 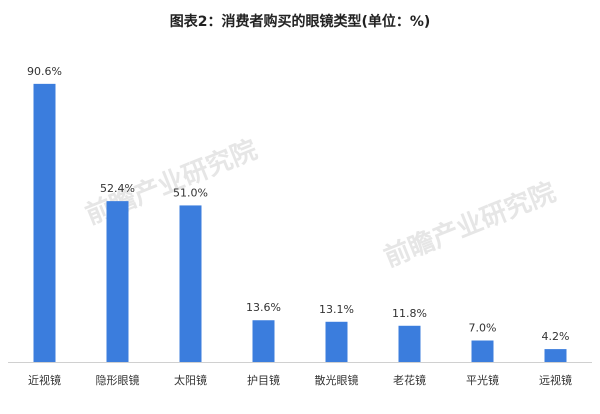 What do you see at coordinates (555, 380) in the screenshot?
I see `x-tick-label: 远视镜` at bounding box center [555, 380].